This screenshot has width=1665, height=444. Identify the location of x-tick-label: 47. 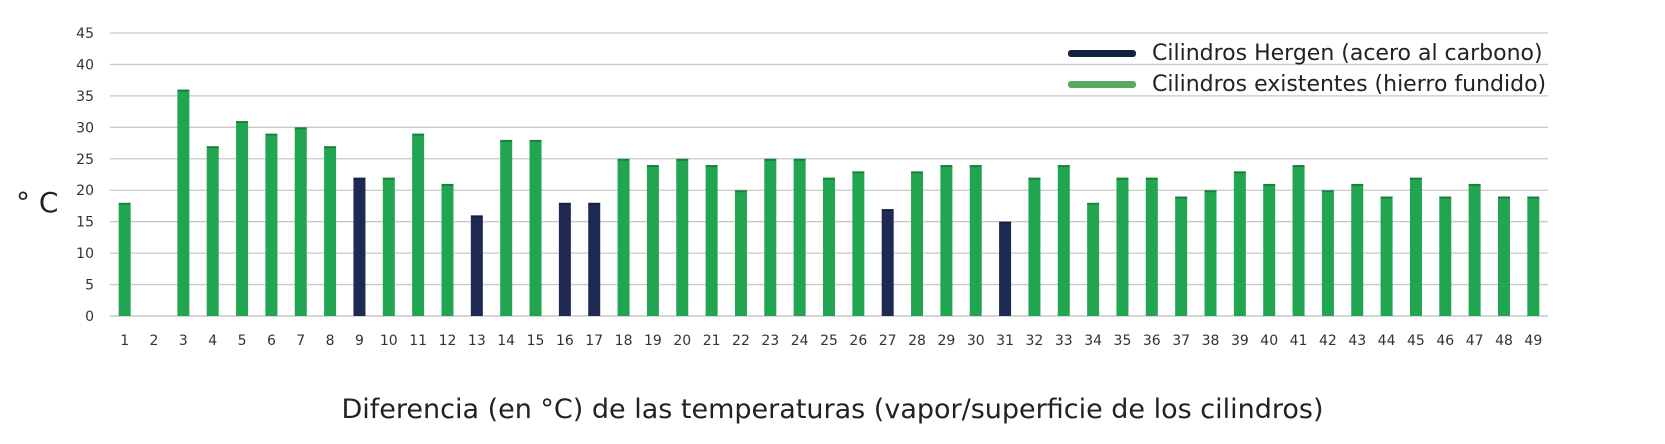
(1475, 341).